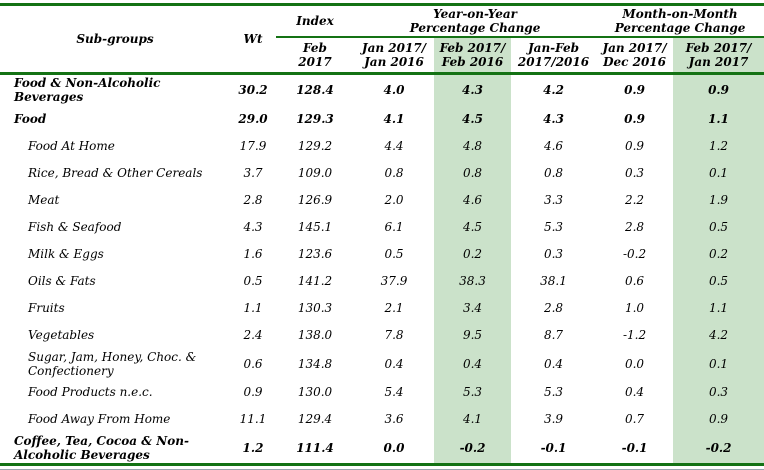  I want to click on table-row: Fruits 1.1 130.3 2.1 3.4 2.8 1.0 1.1, so click(382, 308).